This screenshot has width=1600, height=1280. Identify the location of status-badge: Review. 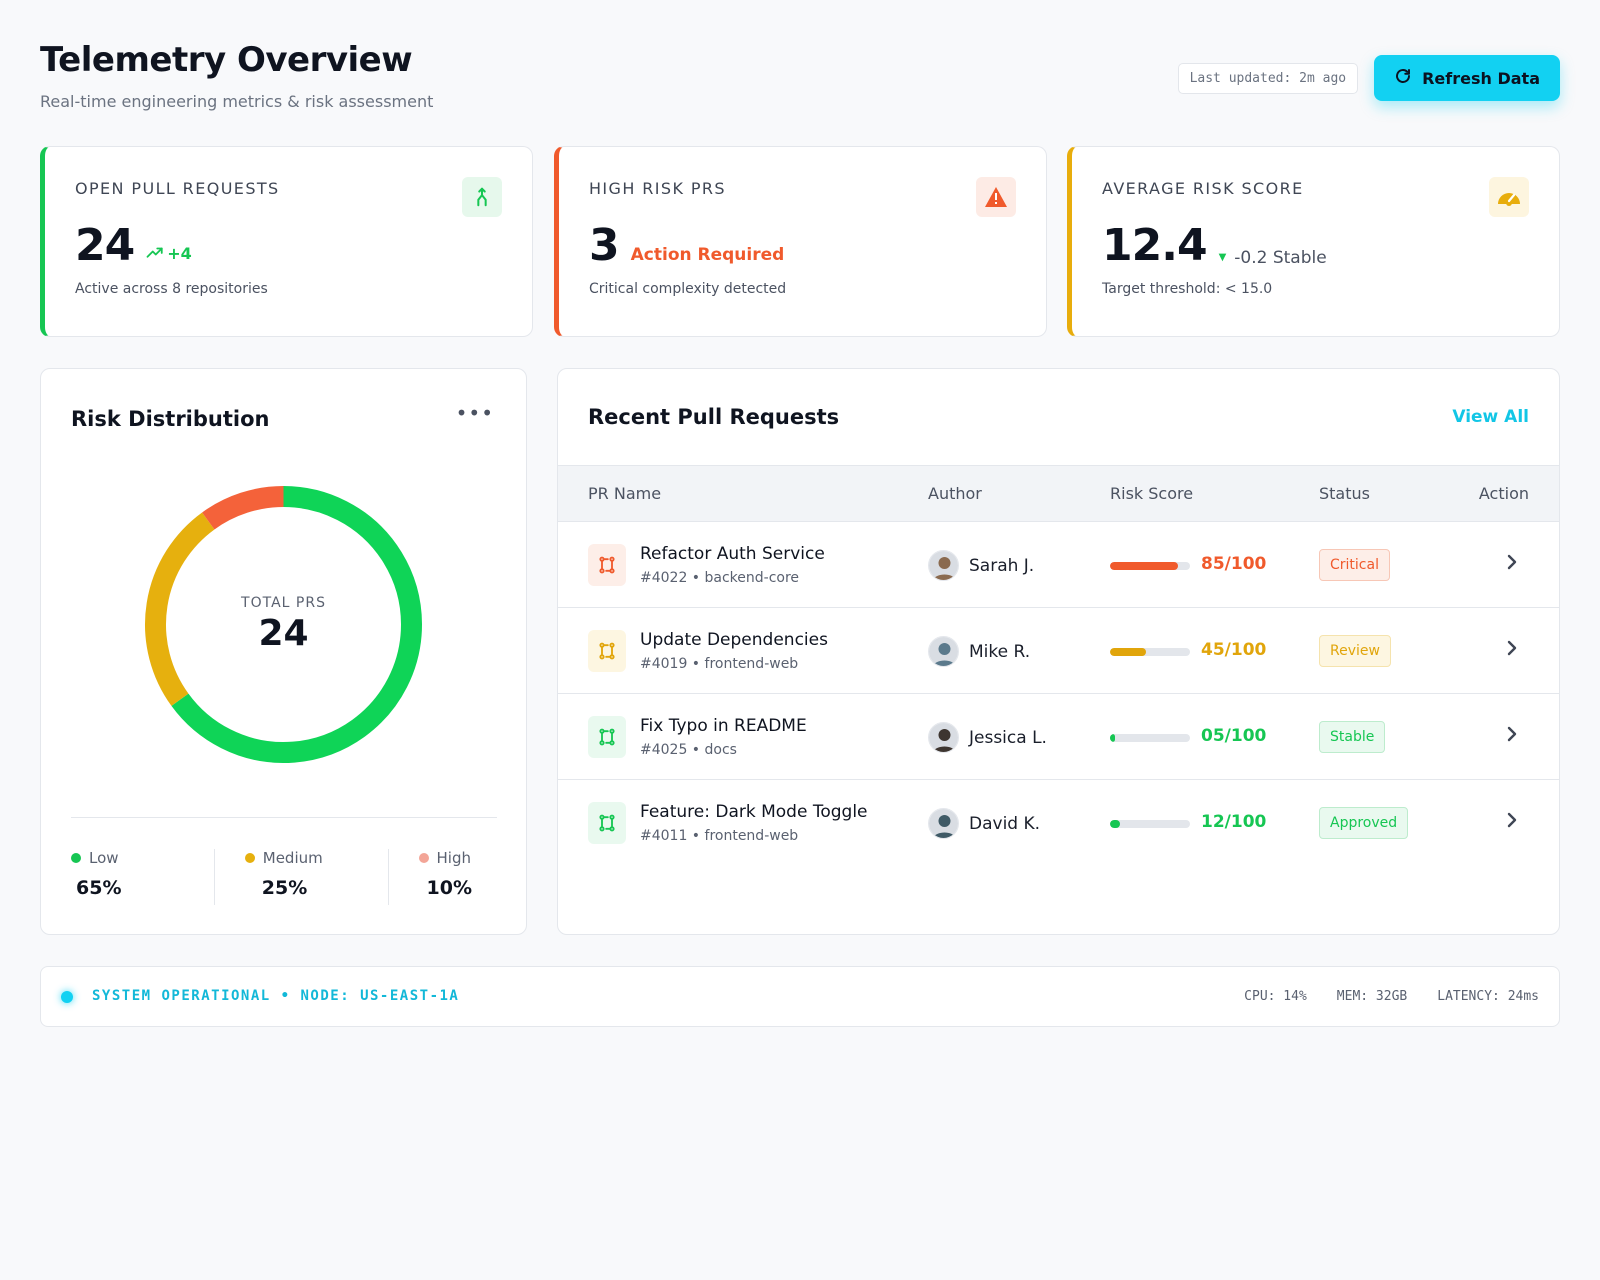
(1355, 651).